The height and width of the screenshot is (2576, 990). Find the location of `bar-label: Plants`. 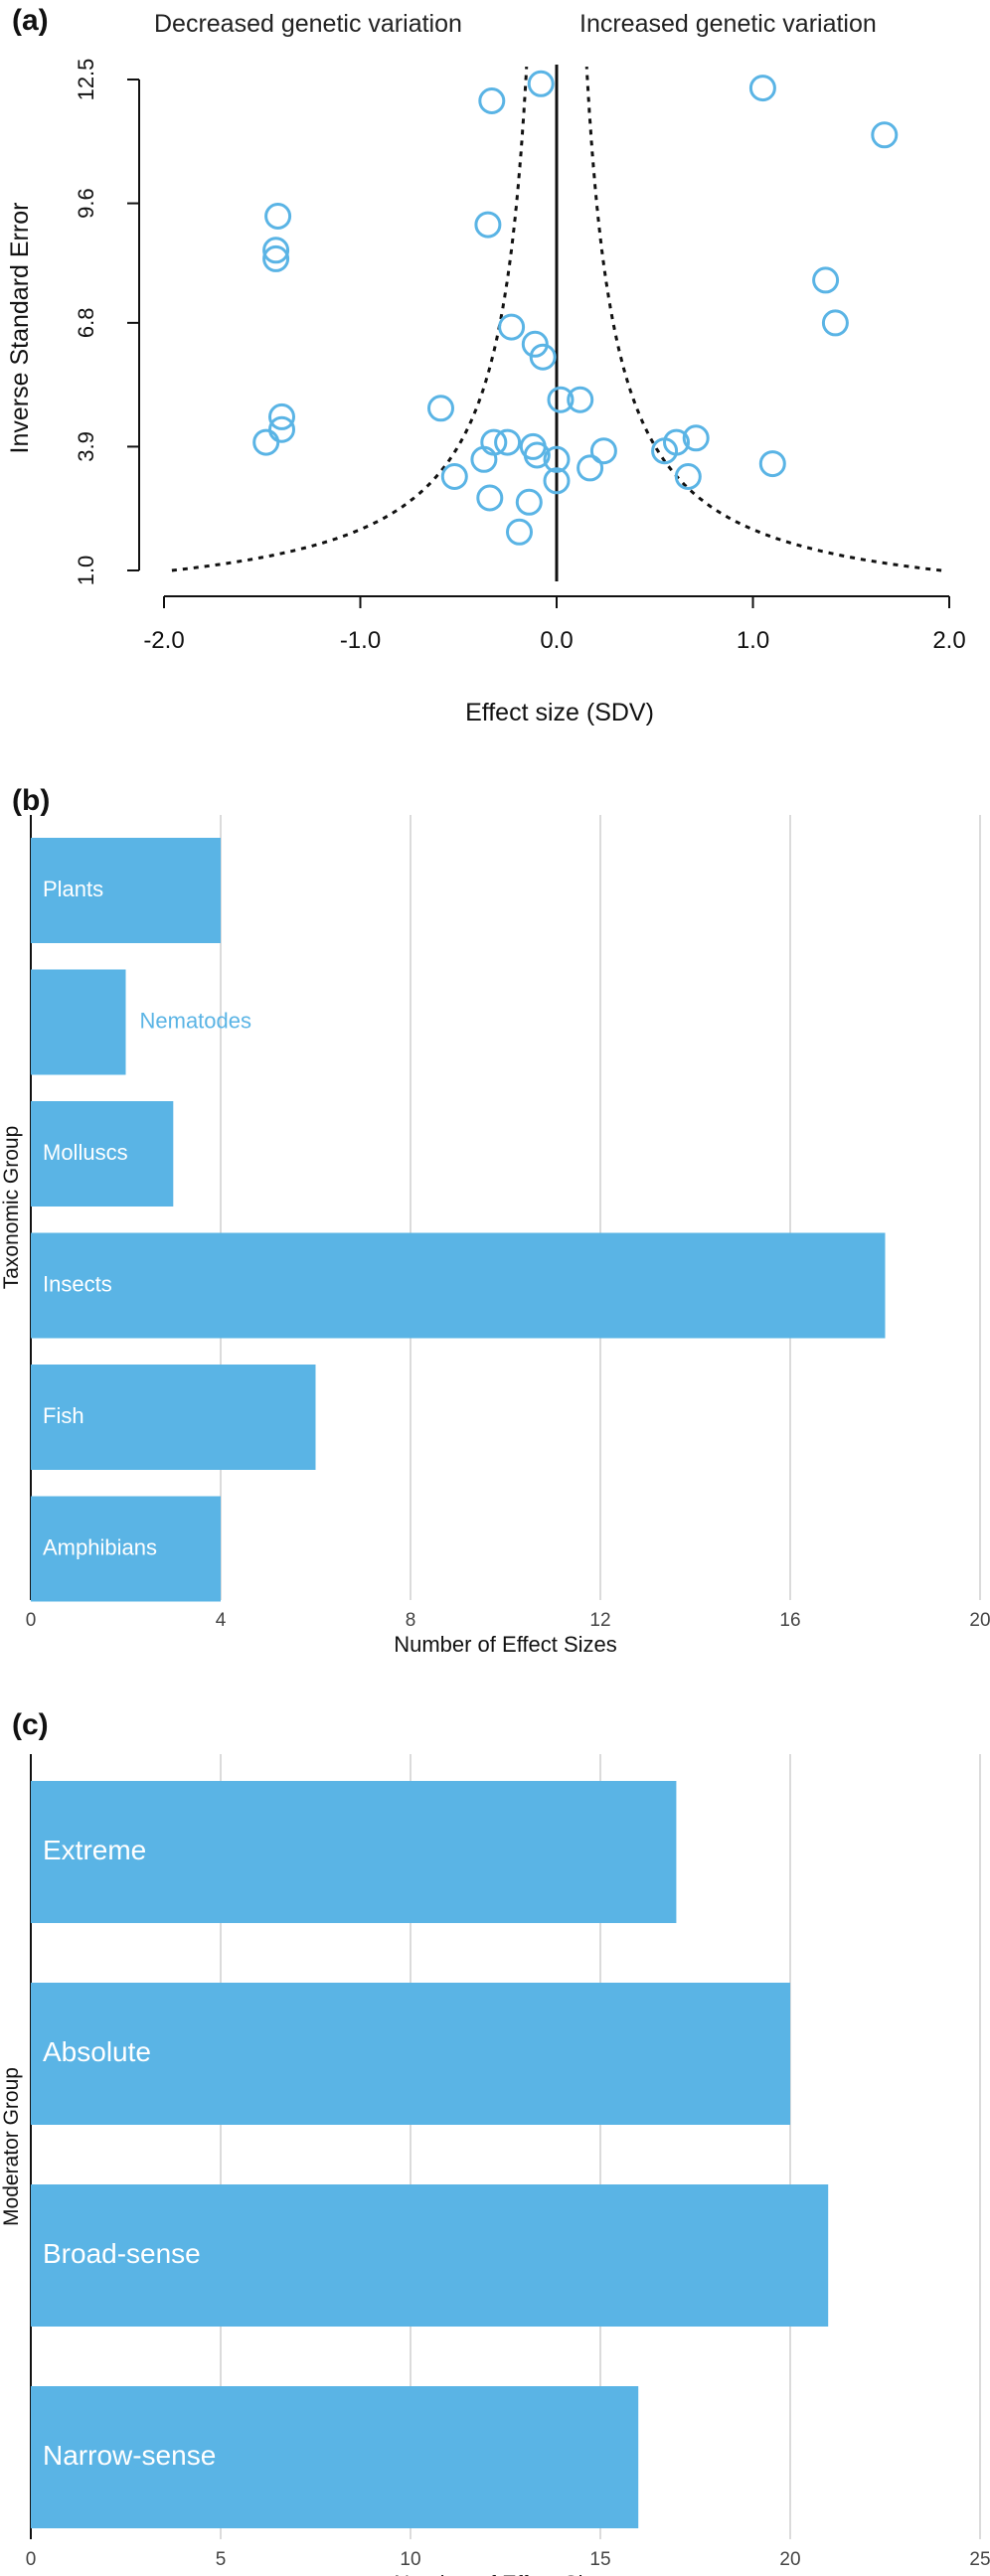

bar-label: Plants is located at coordinates (73, 889).